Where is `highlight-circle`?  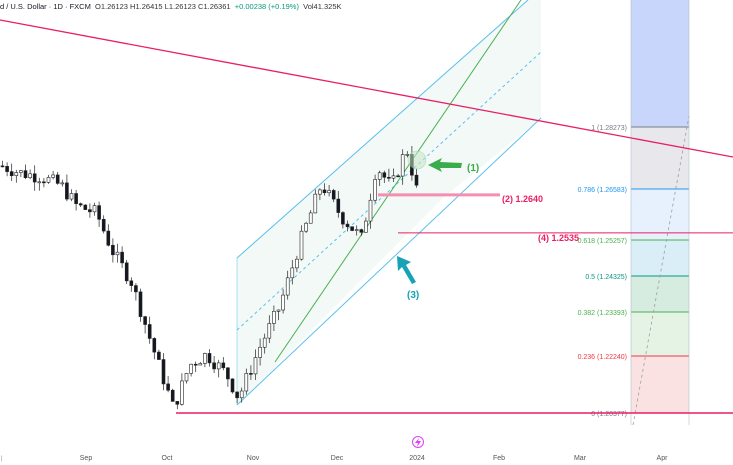 highlight-circle is located at coordinates (417, 160).